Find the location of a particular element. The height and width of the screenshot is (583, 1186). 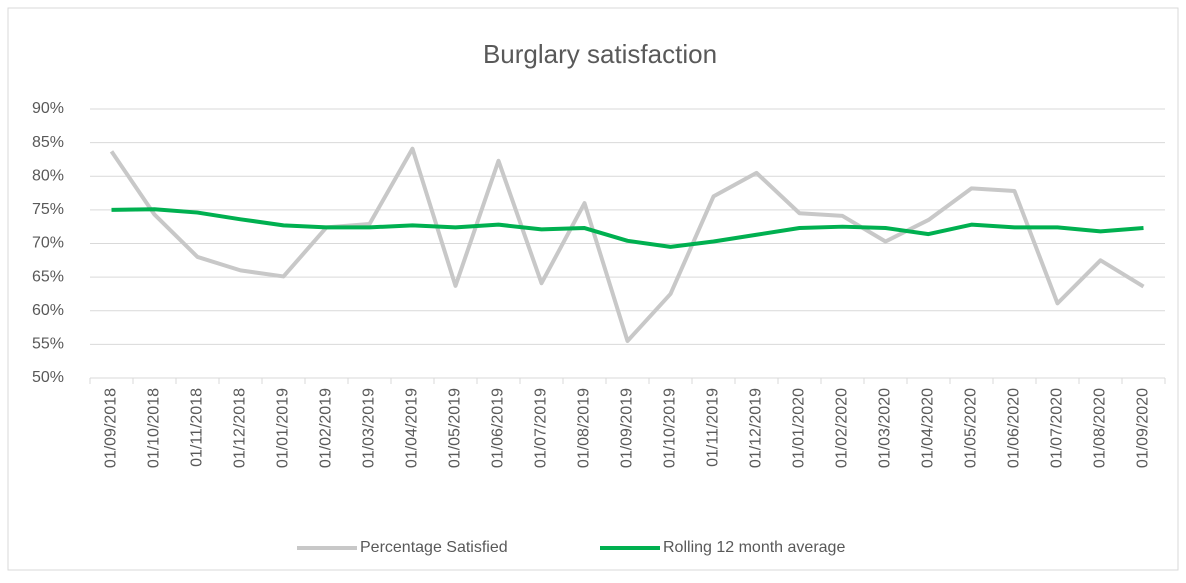

x-tick-label: 01/08/2020 is located at coordinates (1100, 428).